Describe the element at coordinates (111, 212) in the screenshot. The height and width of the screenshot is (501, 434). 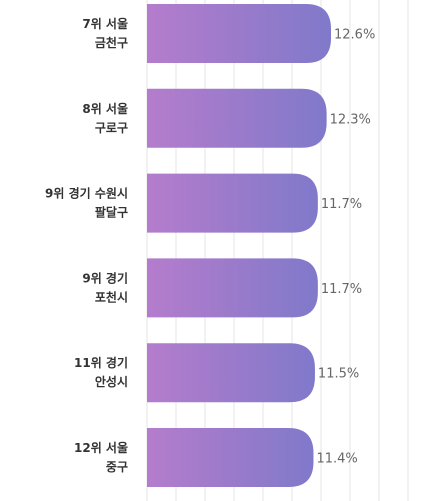
I see `category-label-line: 팔달구` at that location.